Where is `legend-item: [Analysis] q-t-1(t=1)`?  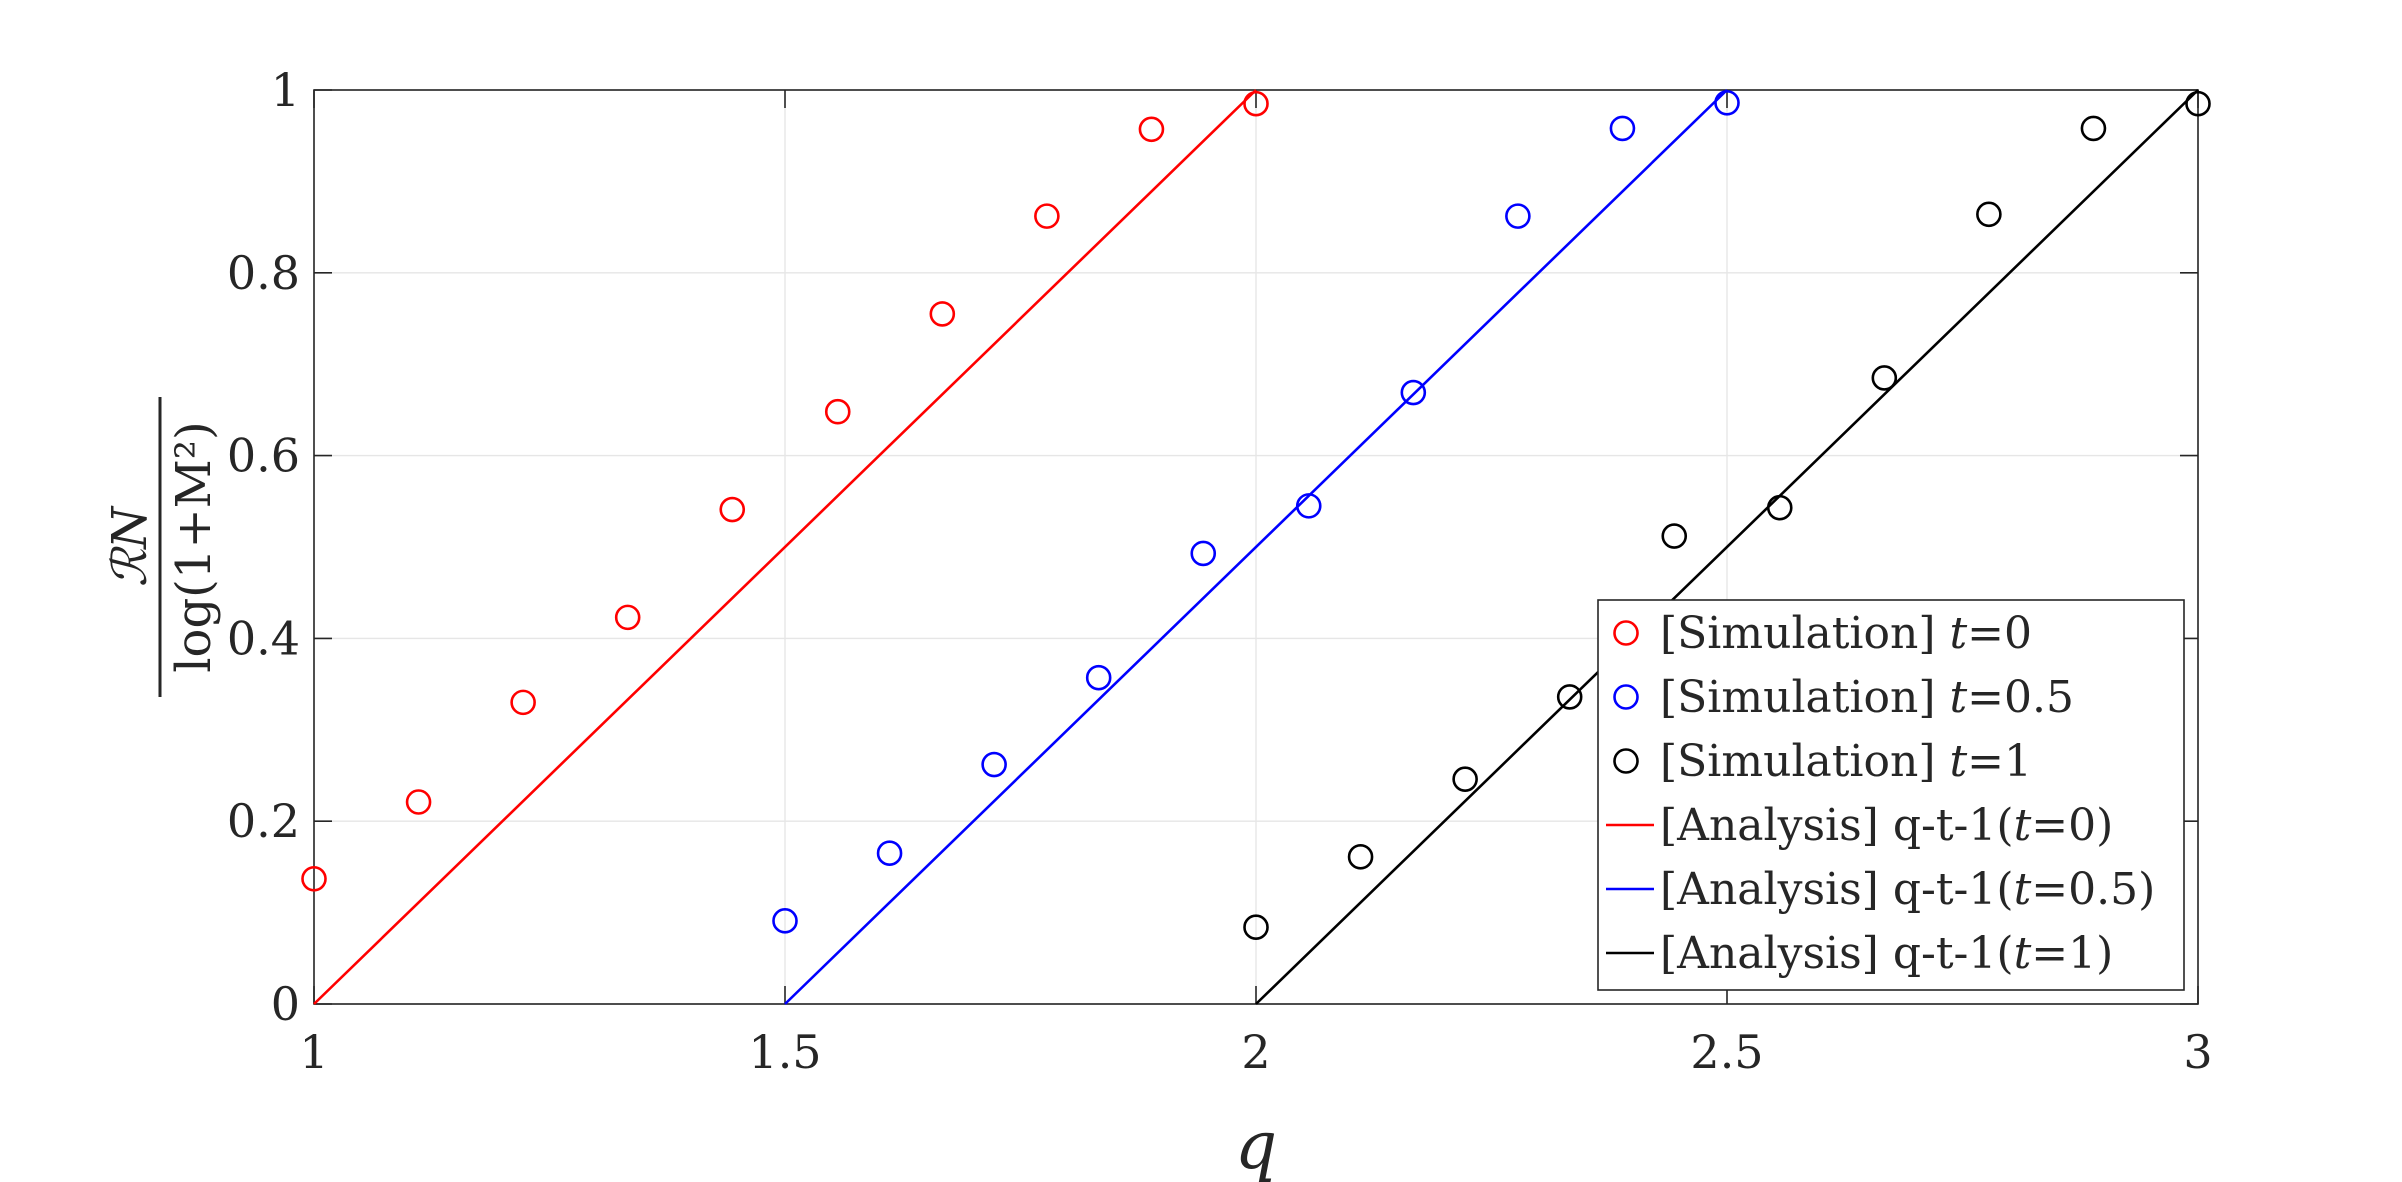
legend-item: [Analysis] q-t-1(t=1) is located at coordinates (1859, 953).